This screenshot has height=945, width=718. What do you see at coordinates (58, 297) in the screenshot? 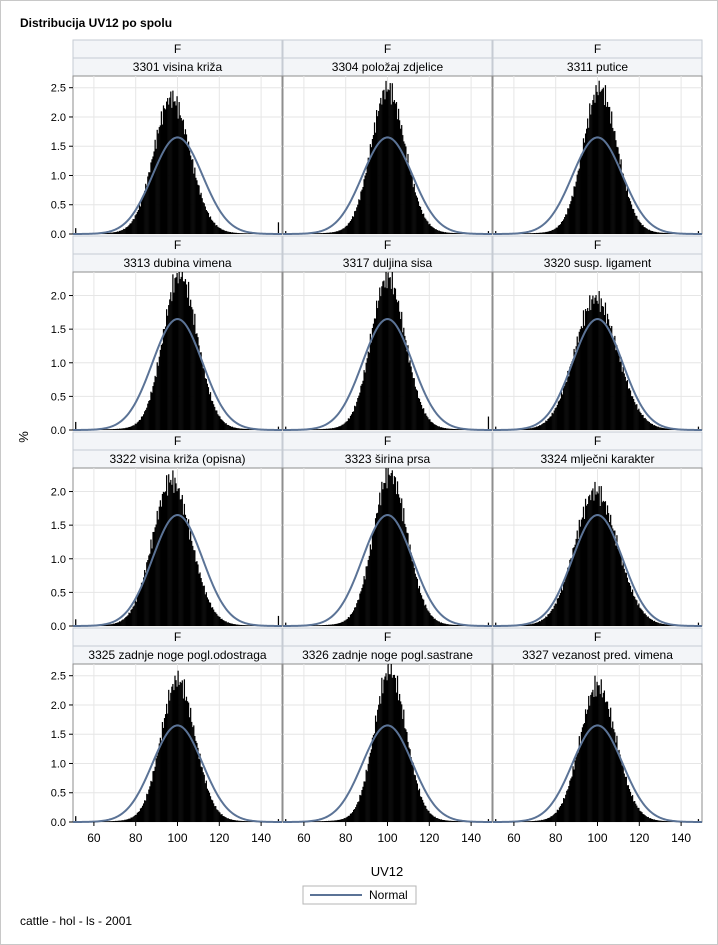
I see `y-tick-label: 2.0` at bounding box center [58, 297].